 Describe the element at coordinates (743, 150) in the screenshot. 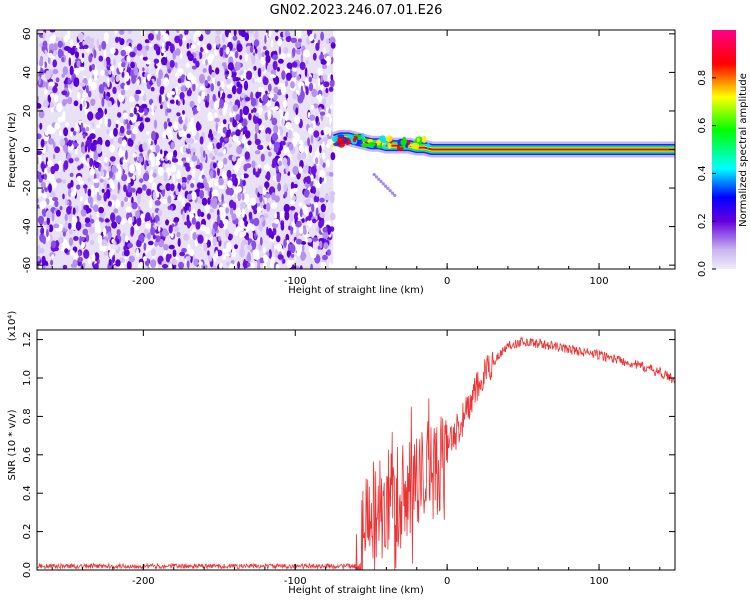

I see `colorbar-label: Normalized spectral amplitude` at that location.